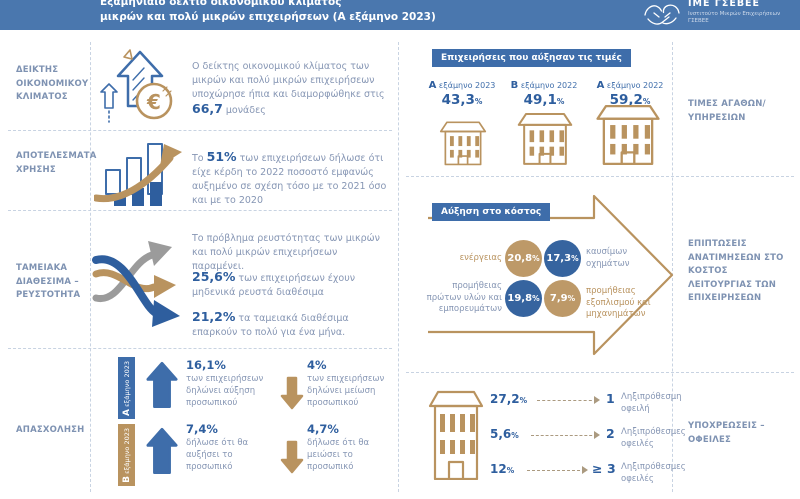  What do you see at coordinates (221, 4) in the screenshot?
I see `page-title-line1: Εξαμηνιαίο δελτίο οικονομικού κλίματος` at bounding box center [221, 4].